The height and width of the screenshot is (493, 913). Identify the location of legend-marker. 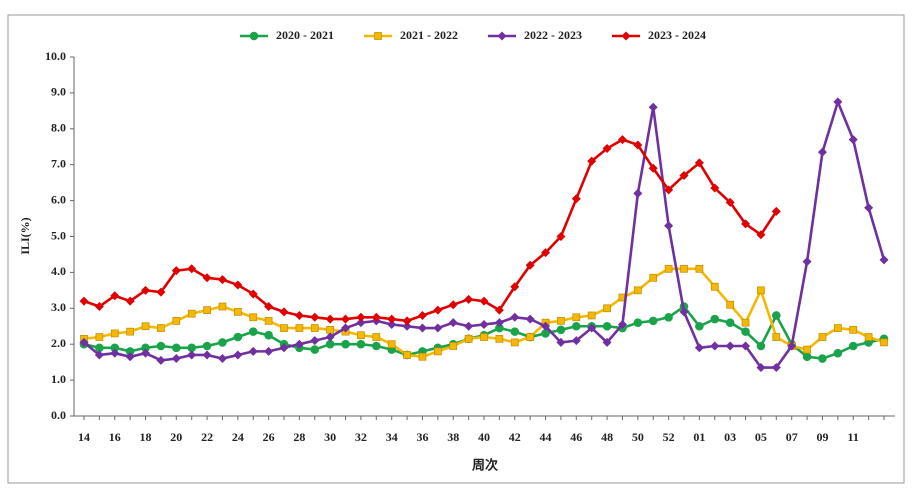
(378, 36).